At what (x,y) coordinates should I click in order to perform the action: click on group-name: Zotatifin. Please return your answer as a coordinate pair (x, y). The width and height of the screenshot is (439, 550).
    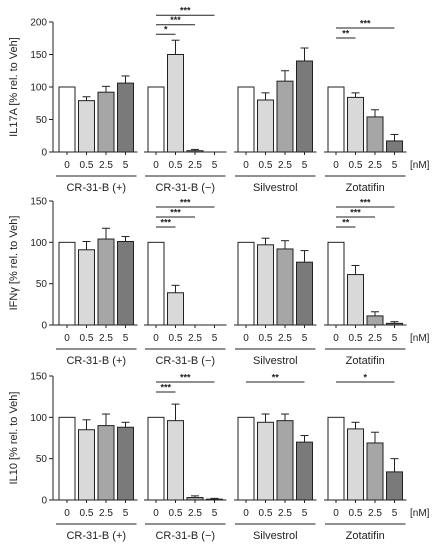
    Looking at the image, I should click on (365, 536).